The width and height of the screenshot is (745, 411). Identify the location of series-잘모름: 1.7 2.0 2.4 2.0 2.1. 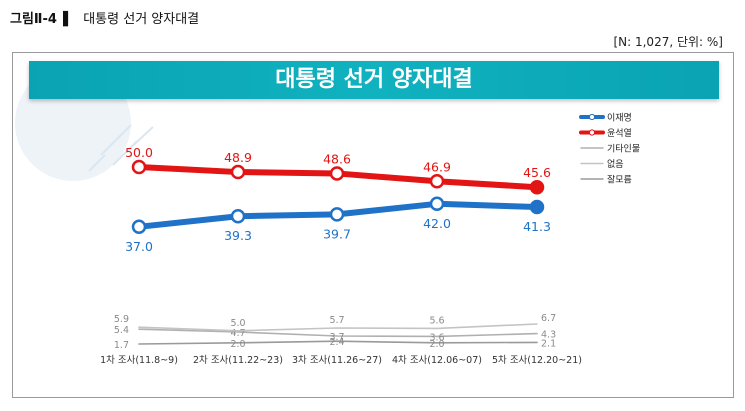
(335, 344).